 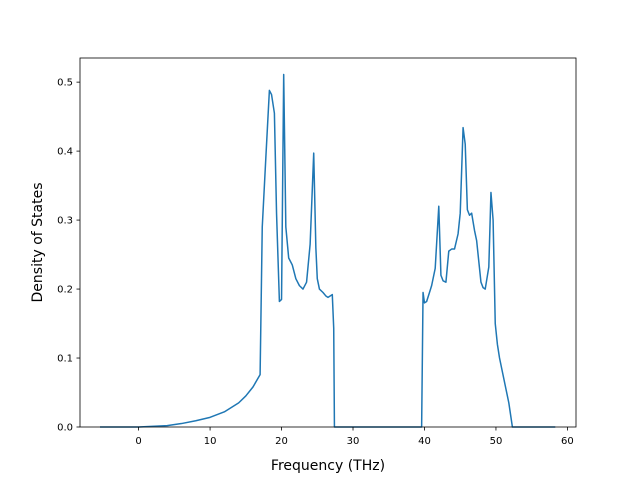 I want to click on x-axis-ticks: 0 10 20 30 40 50 60, so click(x=354, y=437).